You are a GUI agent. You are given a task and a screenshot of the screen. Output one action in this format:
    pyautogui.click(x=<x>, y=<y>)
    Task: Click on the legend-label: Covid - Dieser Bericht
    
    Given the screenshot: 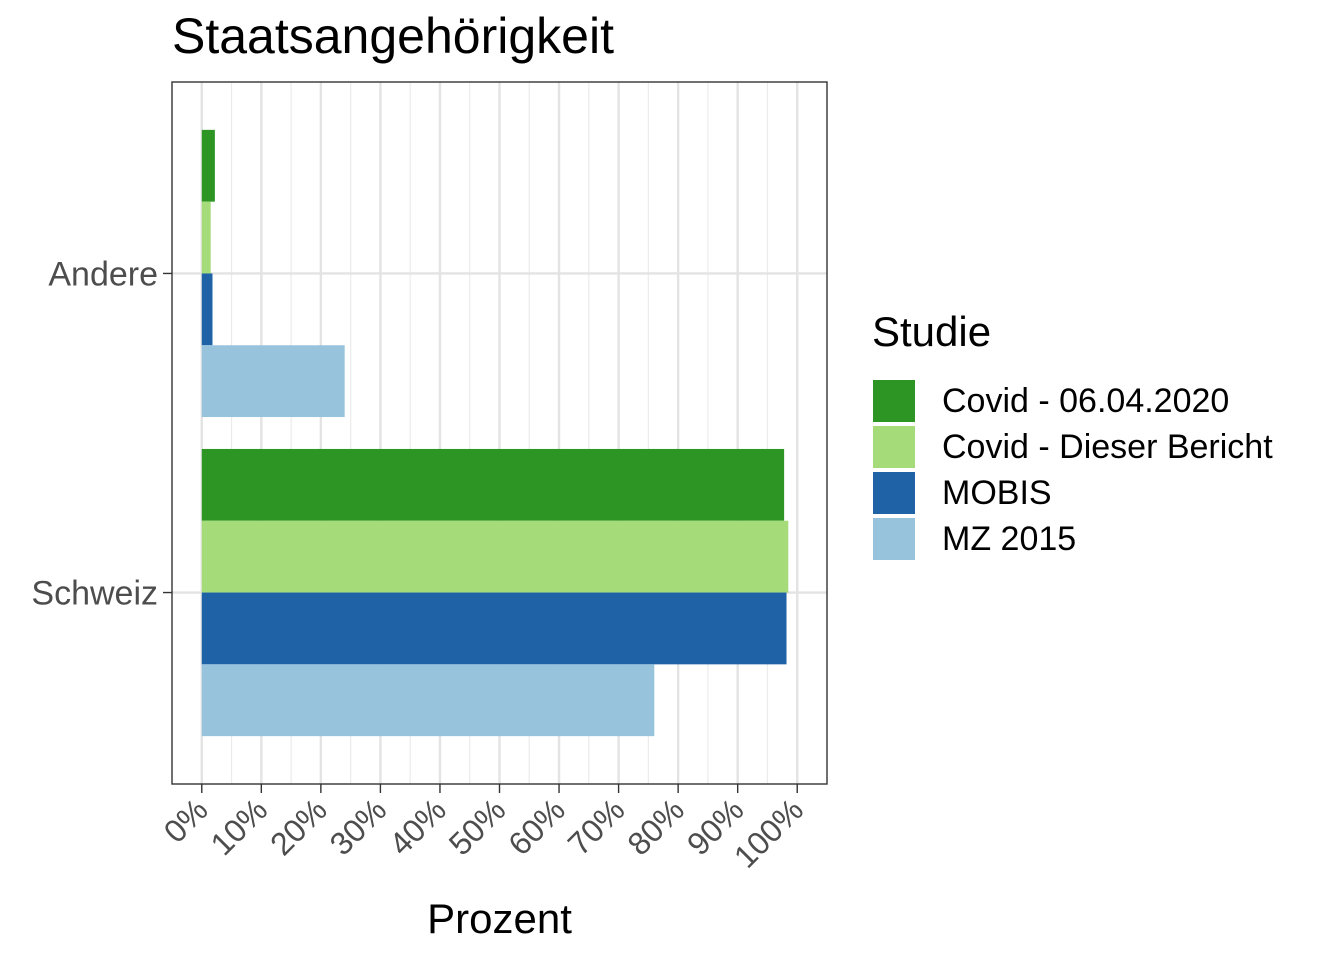 What is the action you would take?
    pyautogui.click(x=1107, y=447)
    